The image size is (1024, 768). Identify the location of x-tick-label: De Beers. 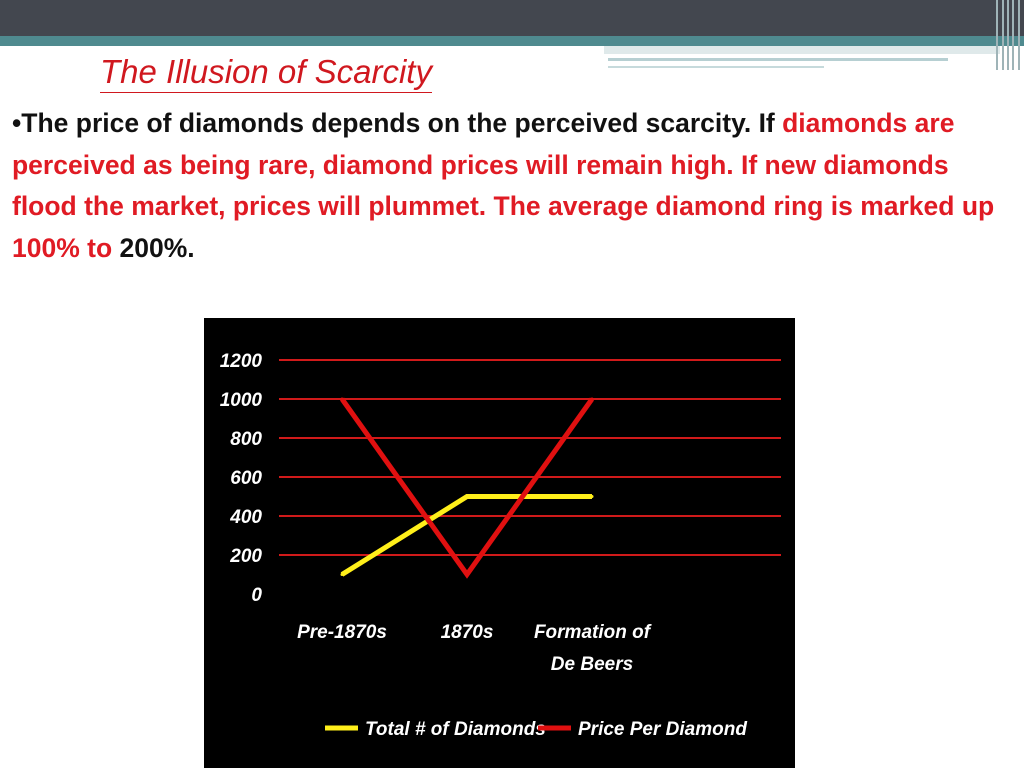
(592, 664).